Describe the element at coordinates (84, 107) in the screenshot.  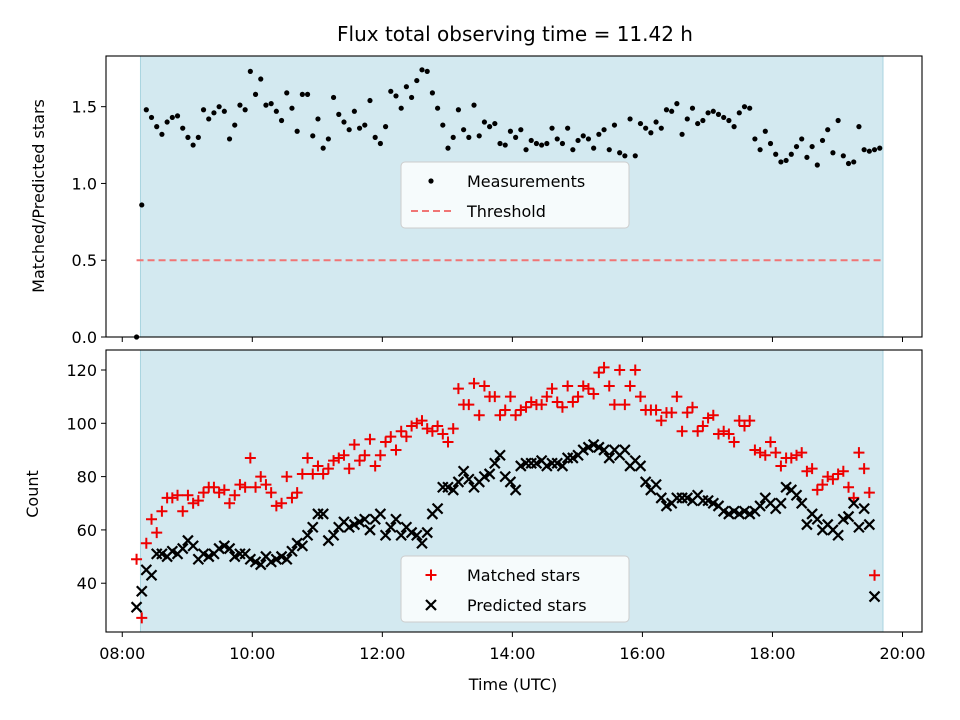
I see `y-tick-label: 1.5` at that location.